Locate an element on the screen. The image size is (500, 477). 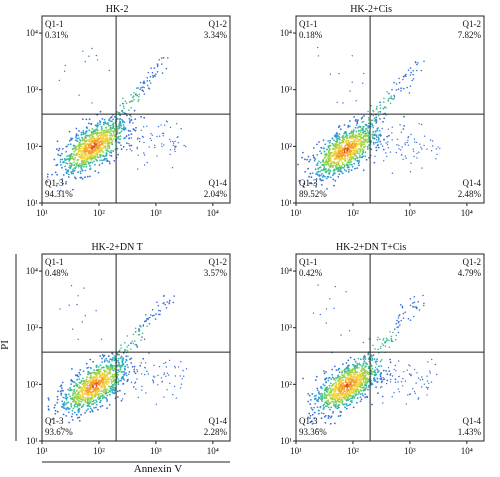
quadrant-name: Q1-2 is located at coordinates (218, 24).